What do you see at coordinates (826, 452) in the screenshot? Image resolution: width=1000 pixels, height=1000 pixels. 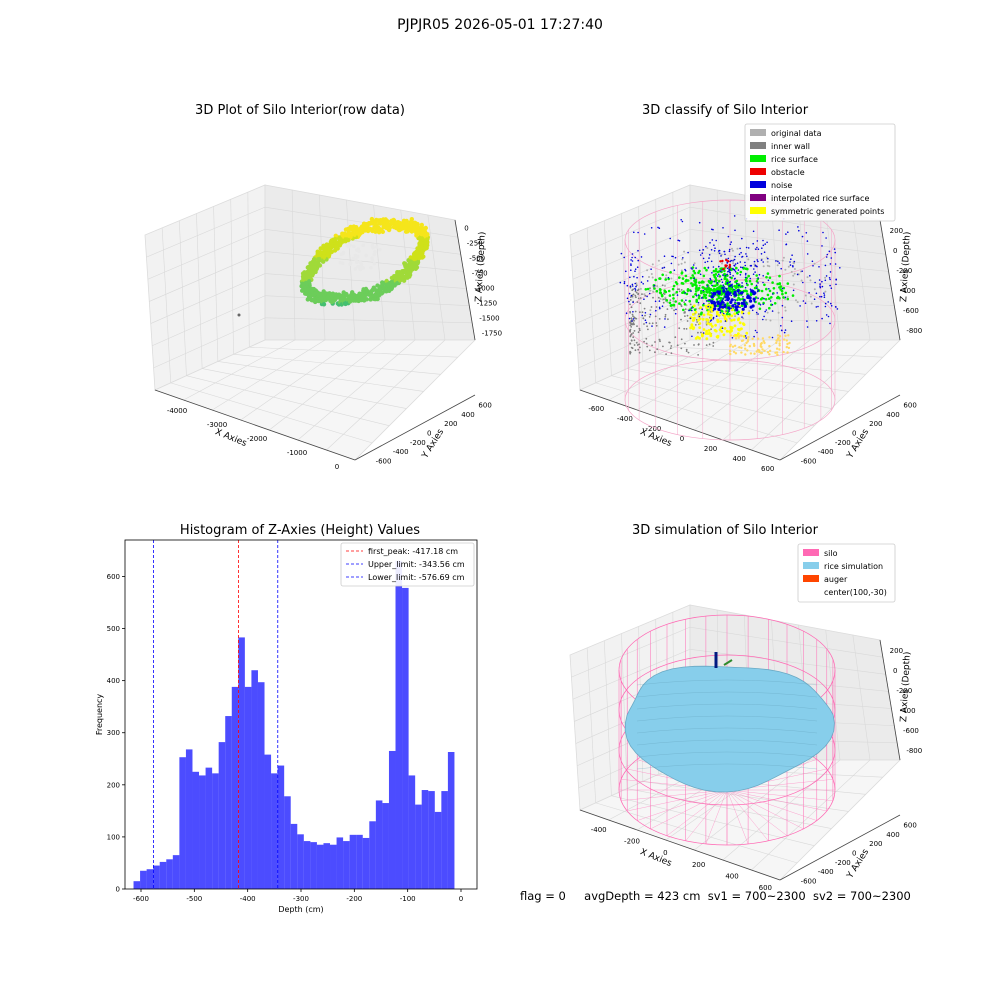 I see `y-tick-label: -400` at bounding box center [826, 452].